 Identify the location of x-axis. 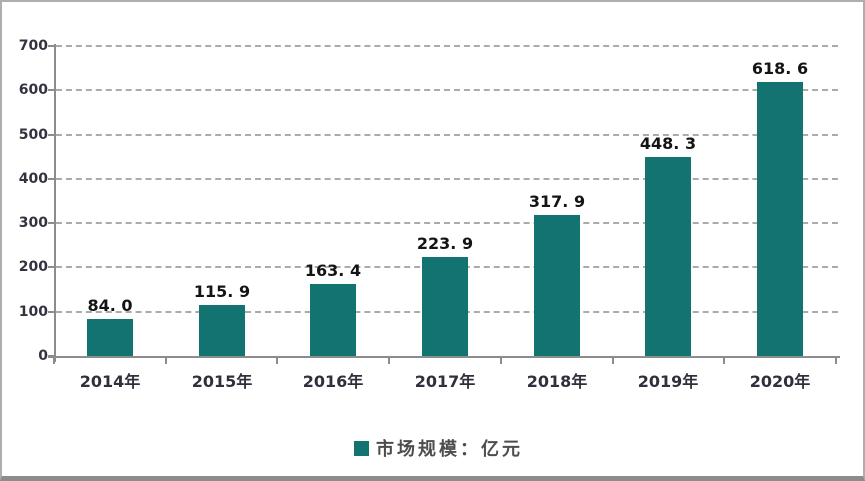
(444, 357).